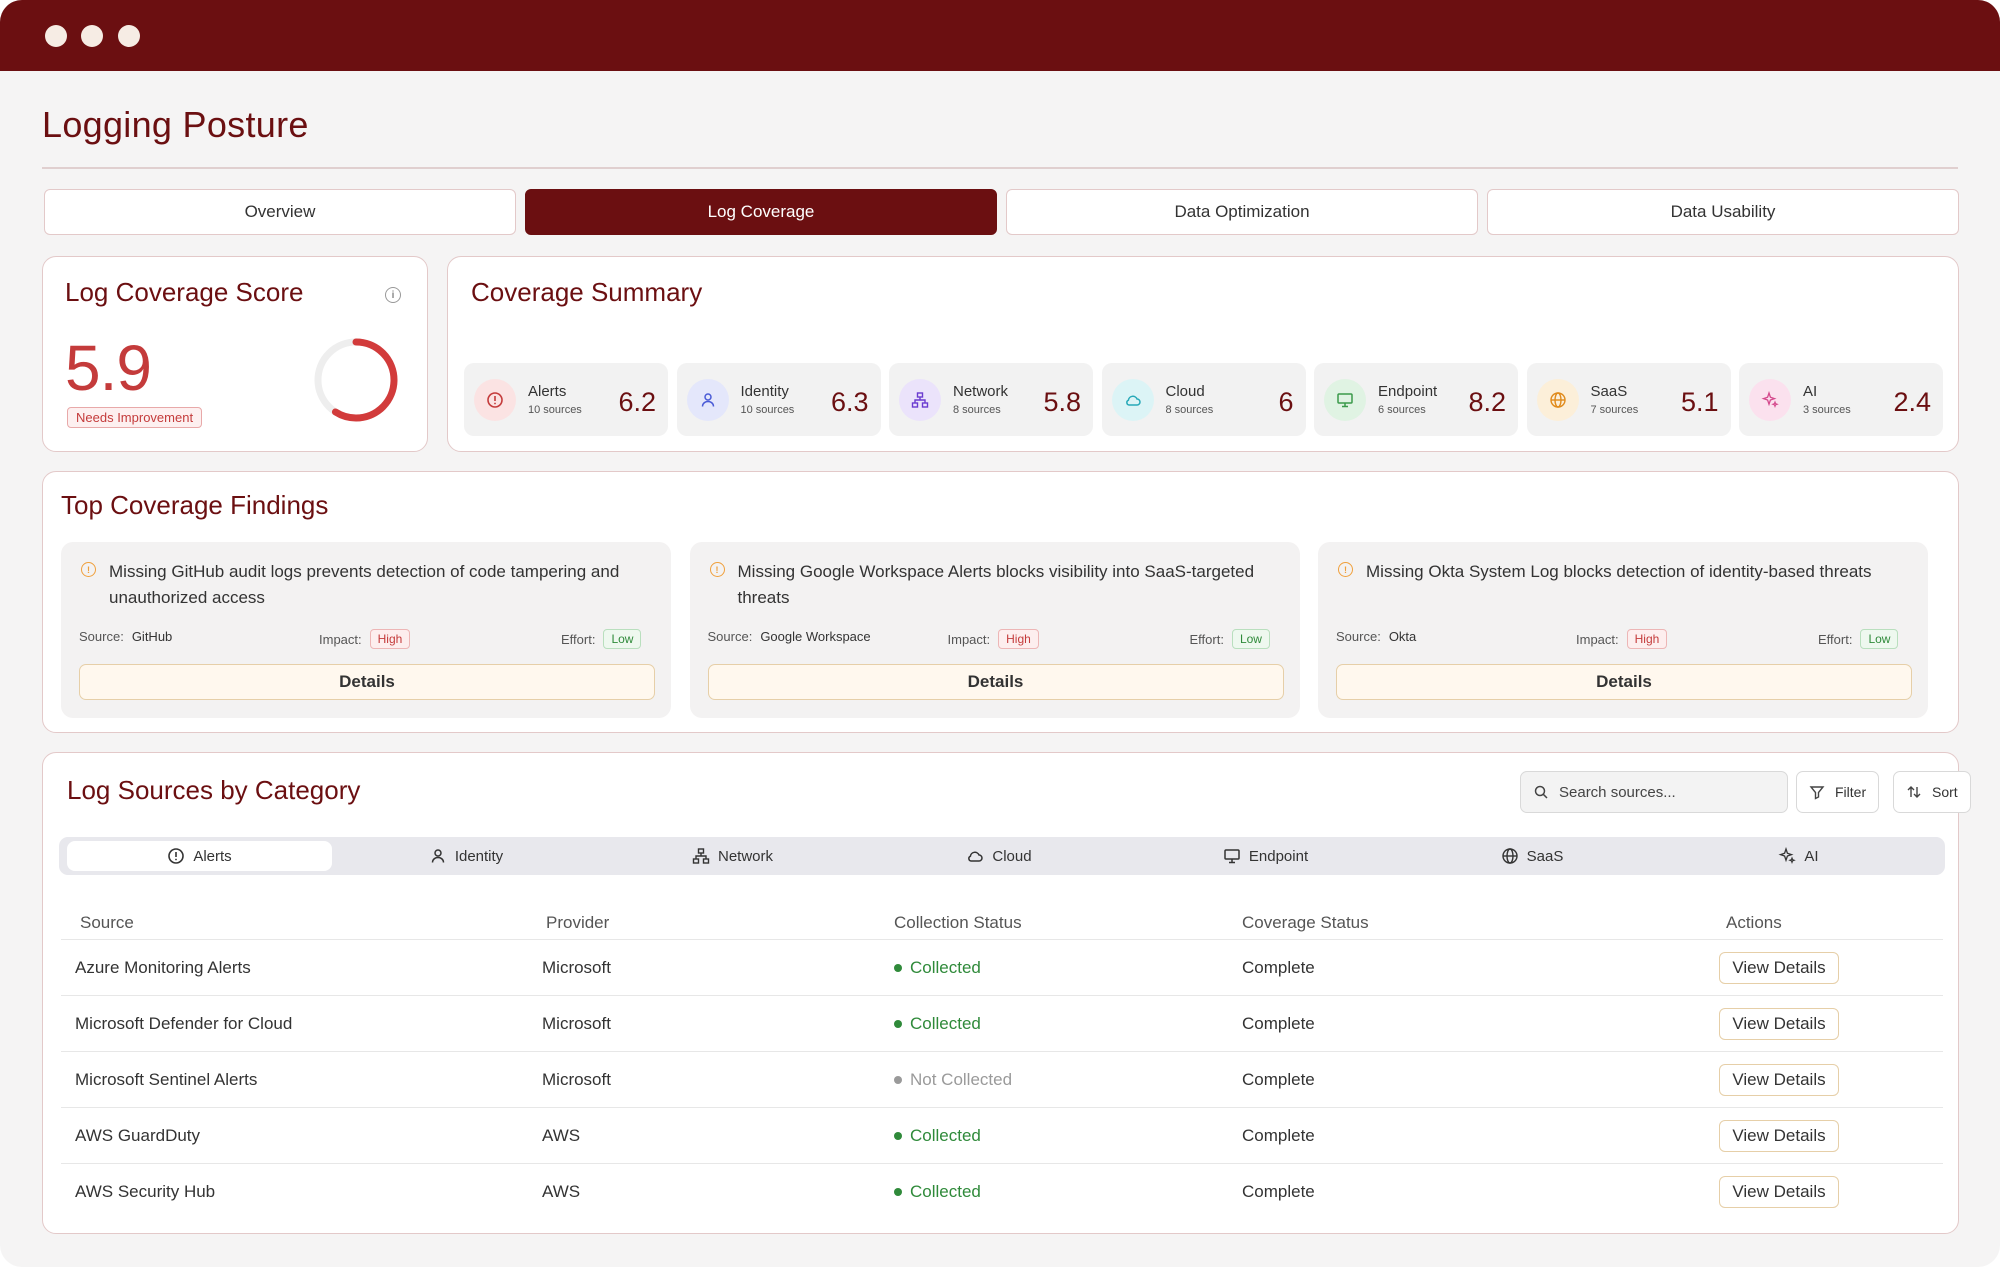 The image size is (2000, 1267). What do you see at coordinates (1408, 391) in the screenshot?
I see `summary-item-name: Endpoint` at bounding box center [1408, 391].